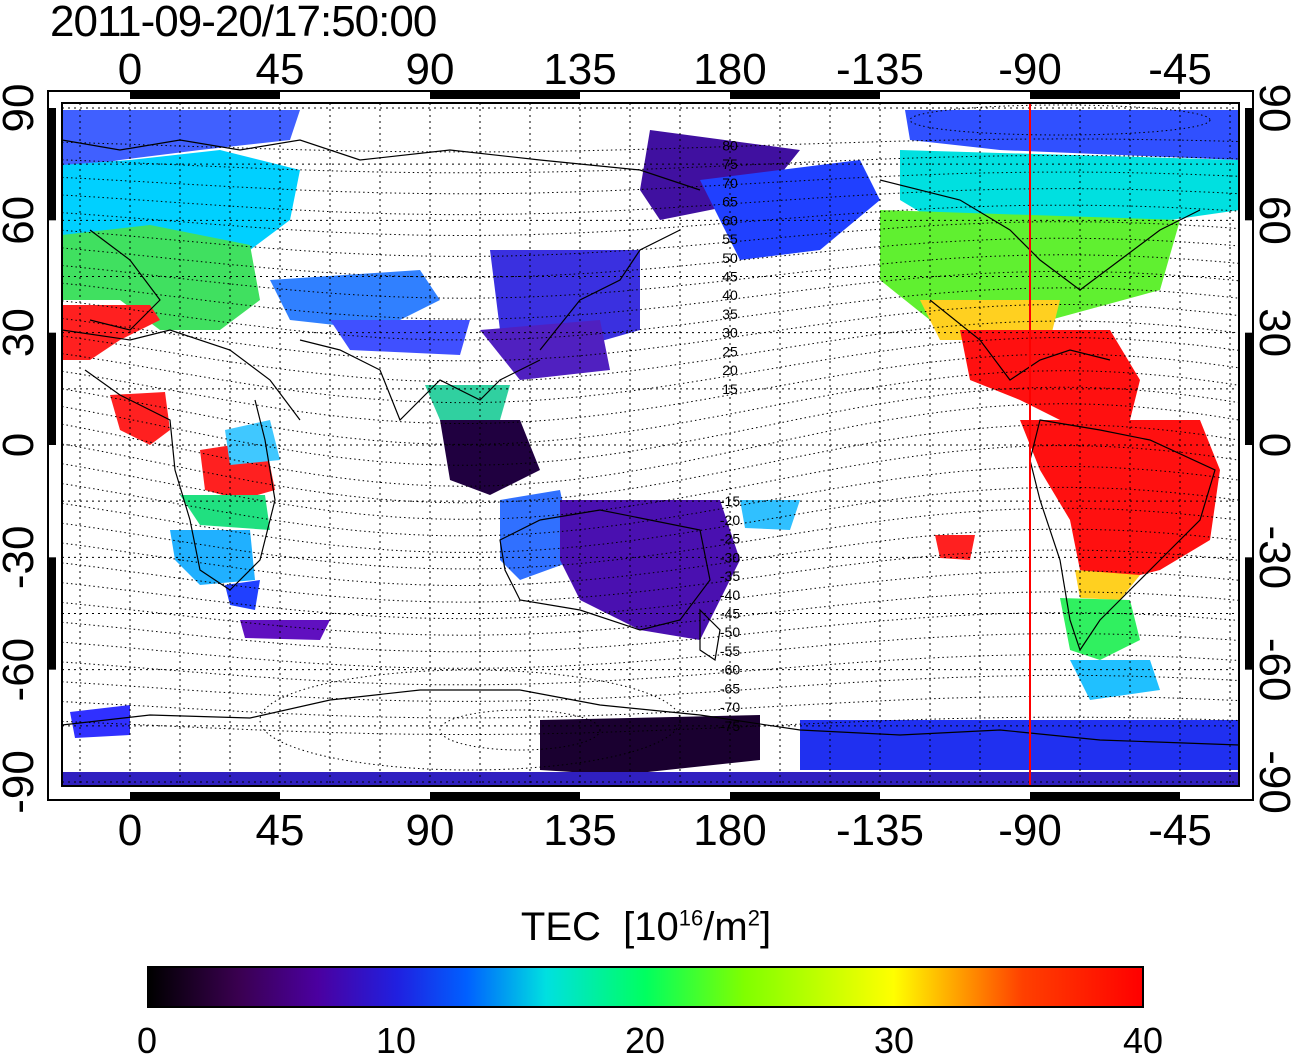 Image resolution: width=1292 pixels, height=1062 pixels. What do you see at coordinates (1271, 332) in the screenshot?
I see `right-lat-label: 30` at bounding box center [1271, 332].